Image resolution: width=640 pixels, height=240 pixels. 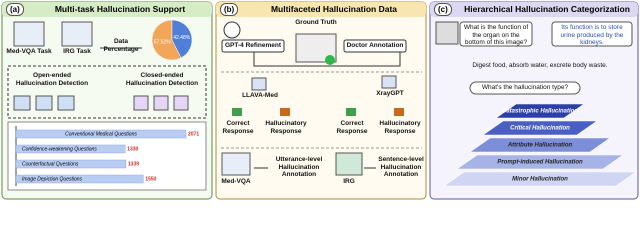 I want to click on level-label: Critical Hallucination, so click(x=540, y=129).